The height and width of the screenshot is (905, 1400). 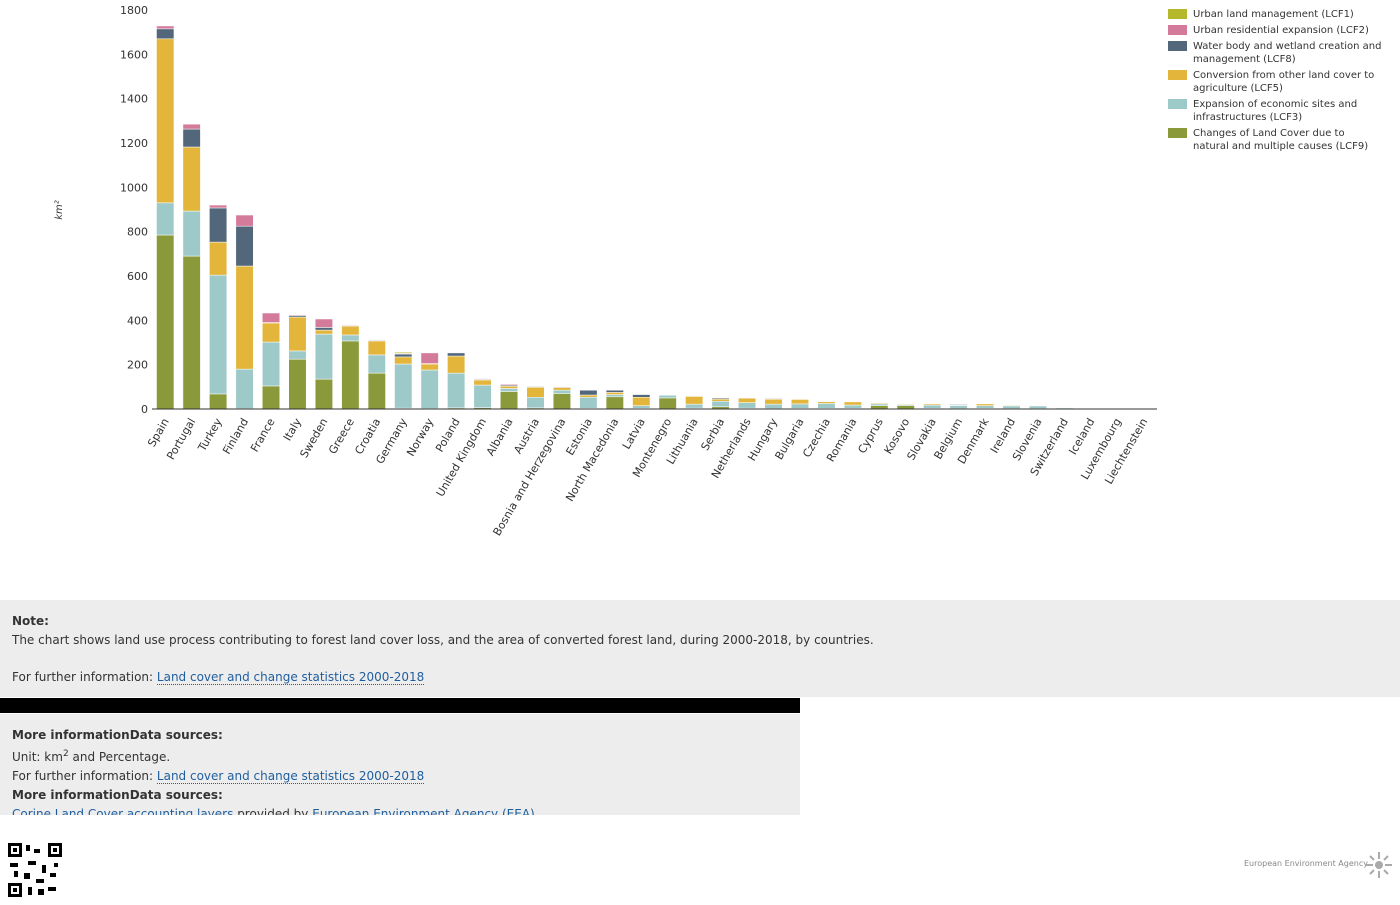 What do you see at coordinates (123, 811) in the screenshot?
I see `source-link: Corine Land Cover accounting layers` at bounding box center [123, 811].